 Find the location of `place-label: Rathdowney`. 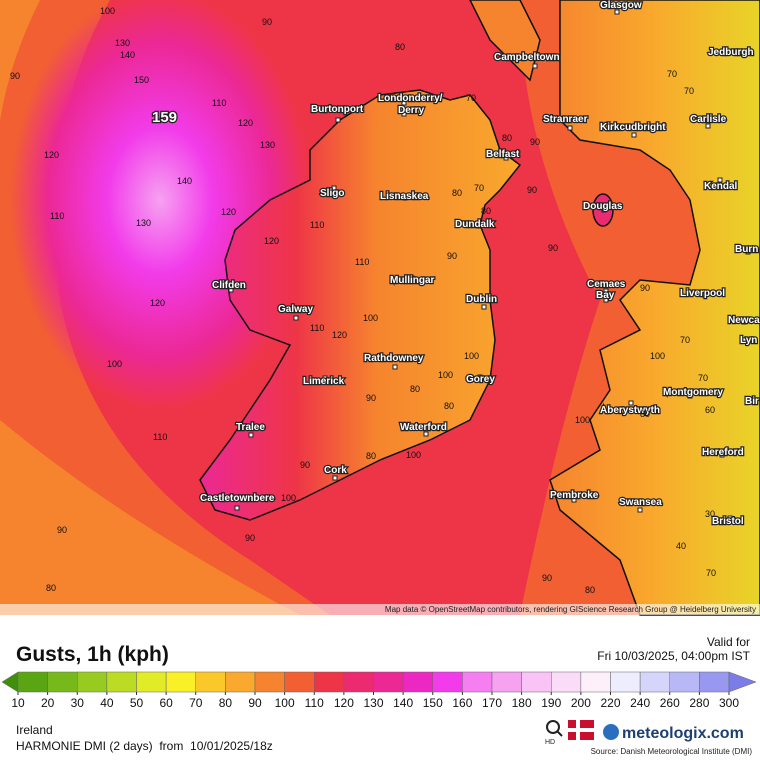

place-label: Rathdowney is located at coordinates (394, 358).